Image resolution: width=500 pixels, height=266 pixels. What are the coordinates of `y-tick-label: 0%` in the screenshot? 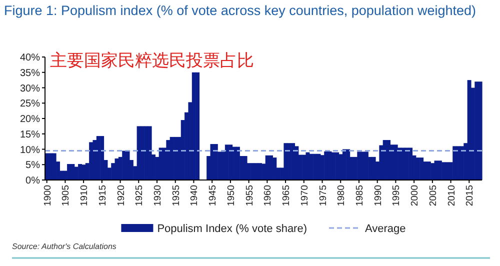 It's located at (33, 181).